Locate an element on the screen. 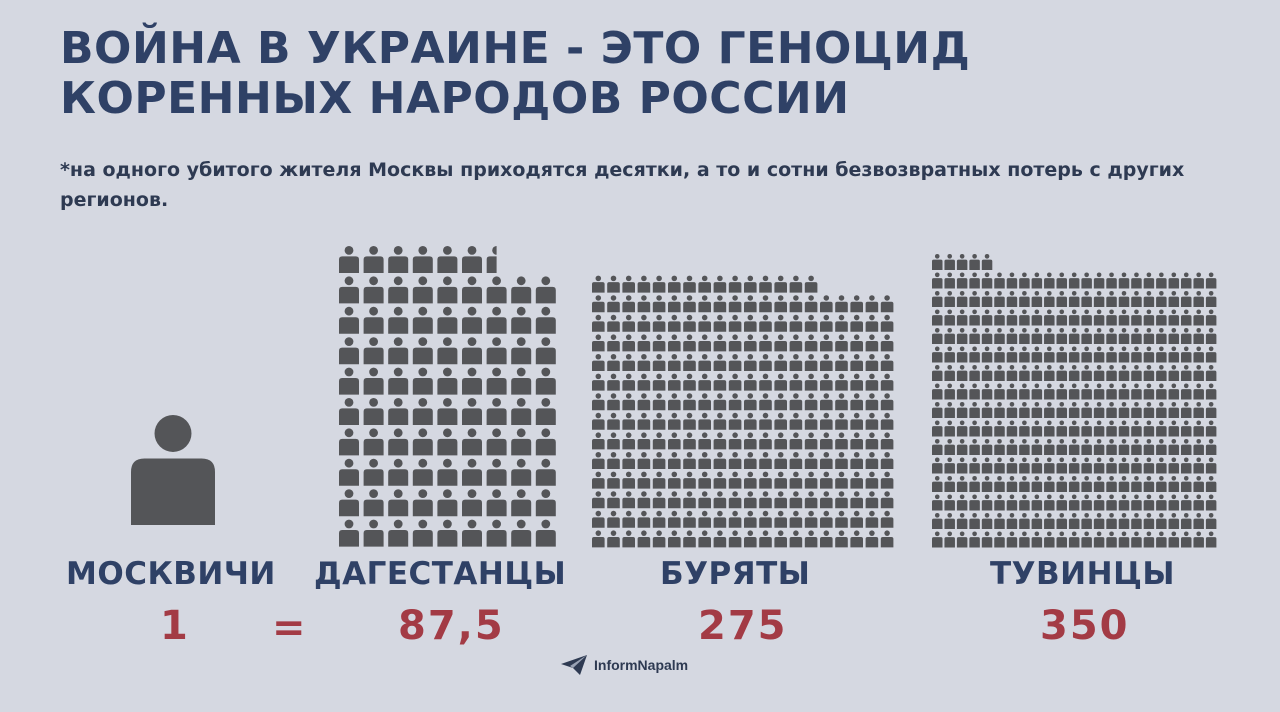 This screenshot has width=1280, height=712. value-label-dagestan: 87,5 is located at coordinates (451, 626).